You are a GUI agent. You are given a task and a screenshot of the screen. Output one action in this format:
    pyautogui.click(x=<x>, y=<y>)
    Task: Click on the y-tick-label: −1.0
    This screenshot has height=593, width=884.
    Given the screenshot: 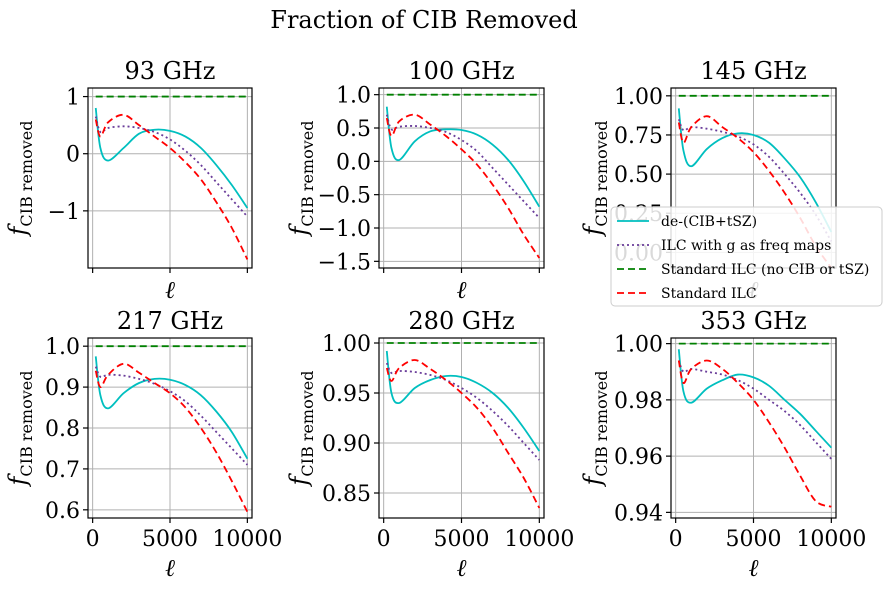 What is the action you would take?
    pyautogui.click(x=344, y=229)
    